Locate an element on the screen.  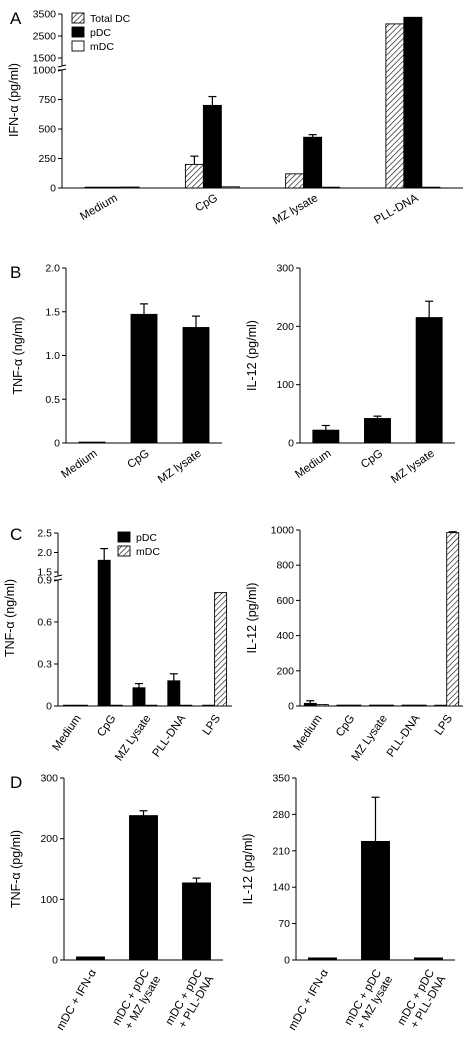
legend-label: mDC is located at coordinates (148, 552).